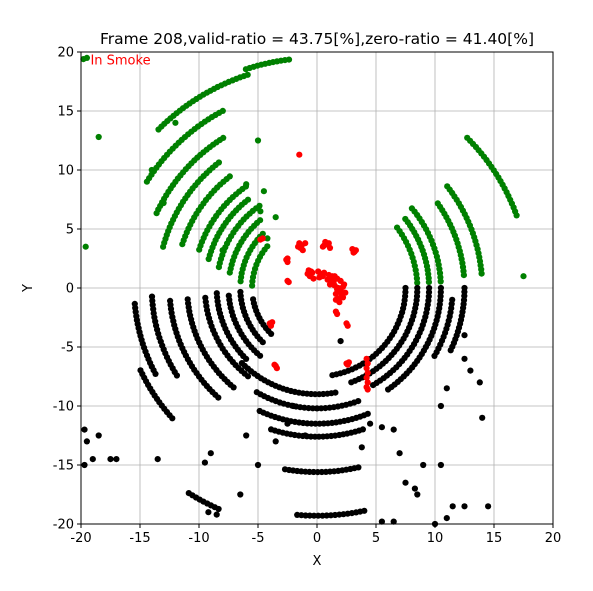 Image resolution: width=593 pixels, height=591 pixels. What do you see at coordinates (63, 525) in the screenshot?
I see `y-tick-label: -20` at bounding box center [63, 525].